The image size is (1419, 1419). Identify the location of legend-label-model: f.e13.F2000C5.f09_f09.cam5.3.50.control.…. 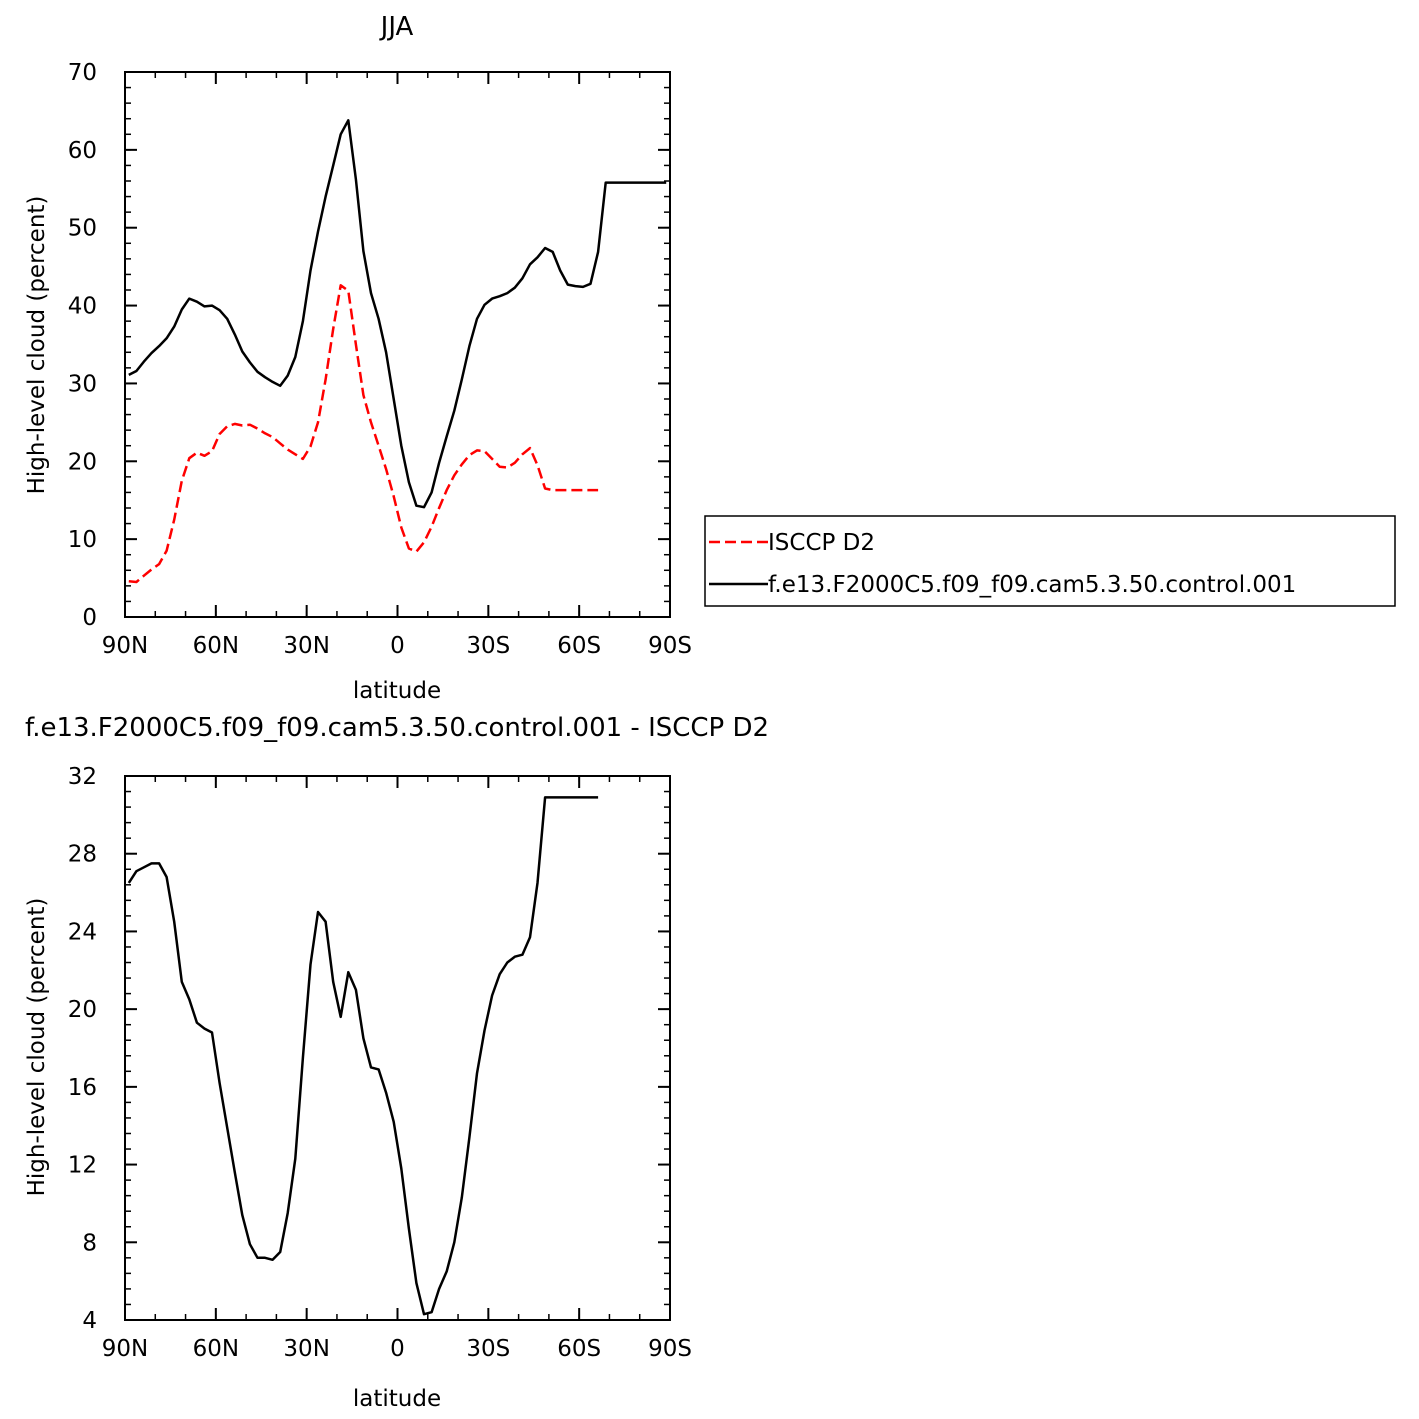
(1032, 585).